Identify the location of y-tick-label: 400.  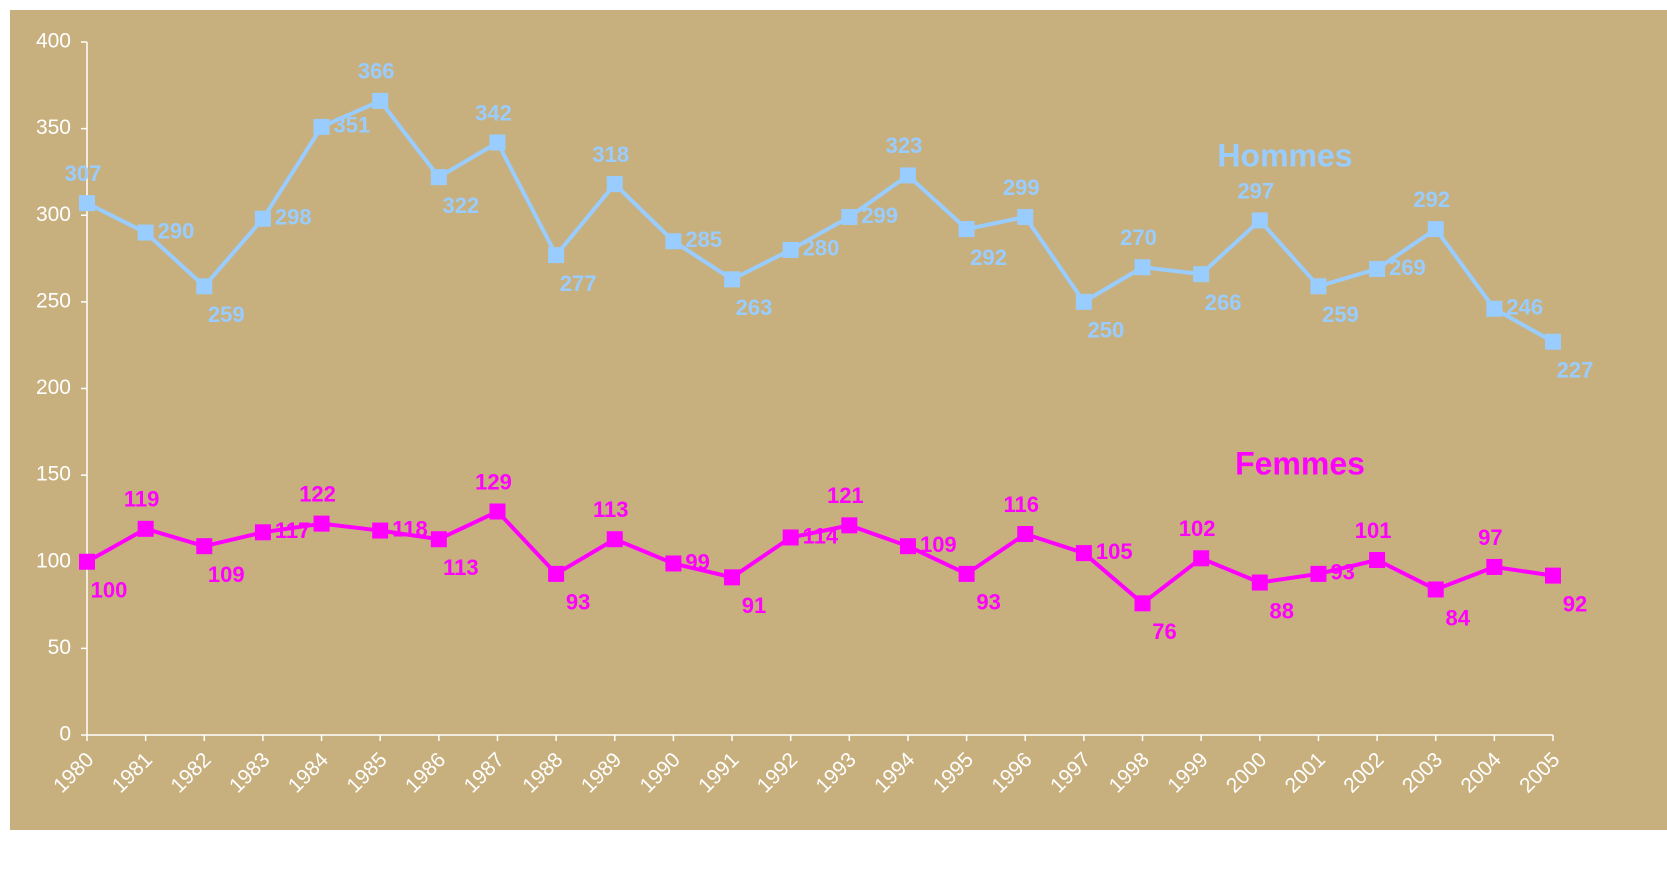
(53, 41).